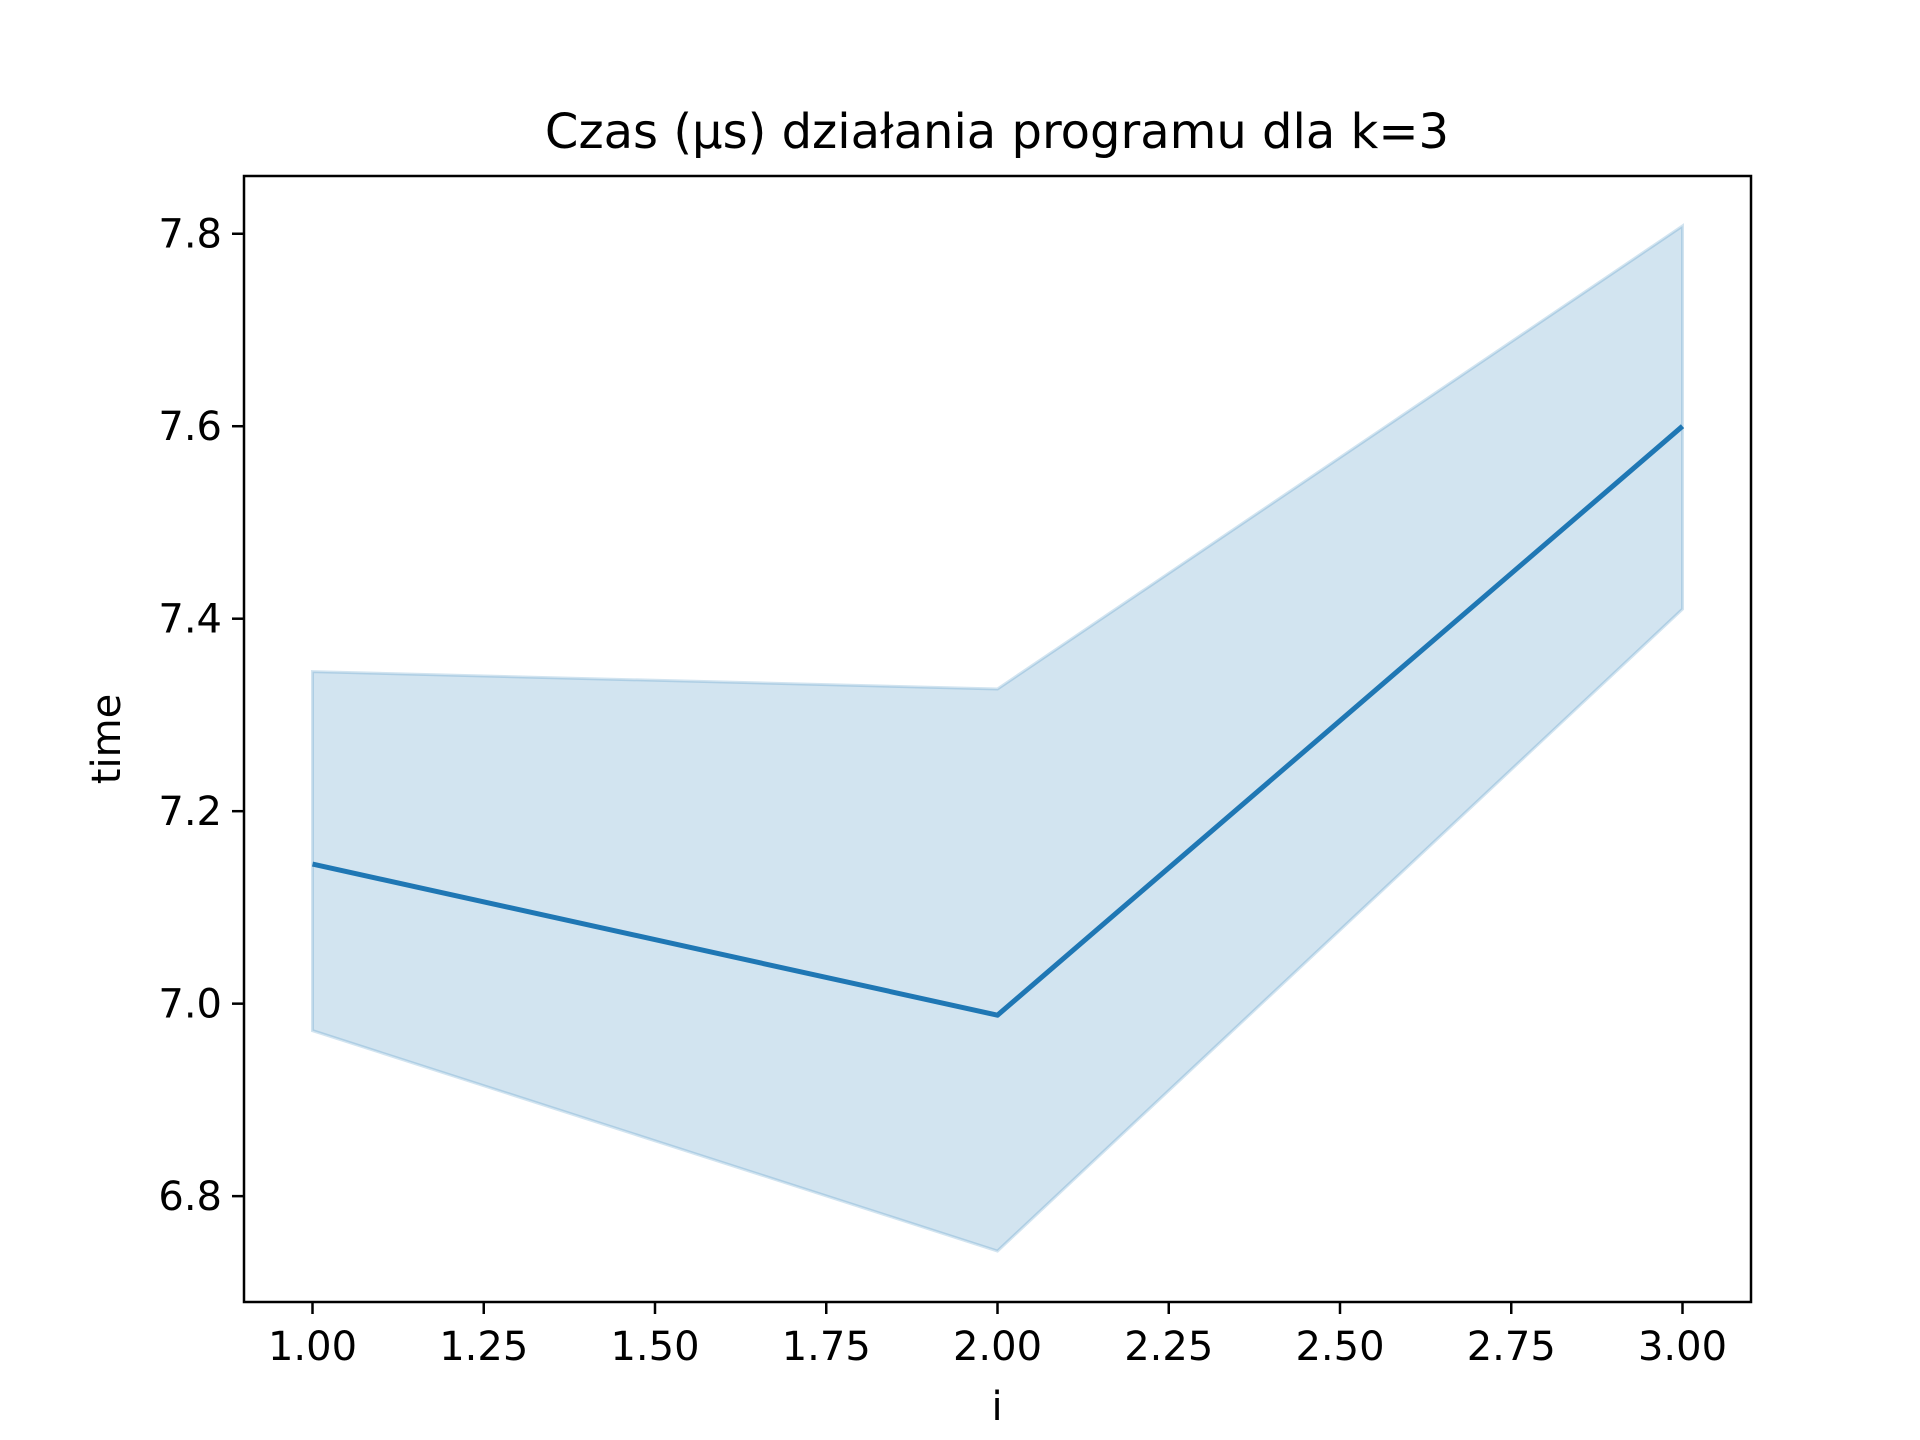 The height and width of the screenshot is (1440, 1920). Describe the element at coordinates (997, 1347) in the screenshot. I see `x-tick-label: 2.00` at that location.